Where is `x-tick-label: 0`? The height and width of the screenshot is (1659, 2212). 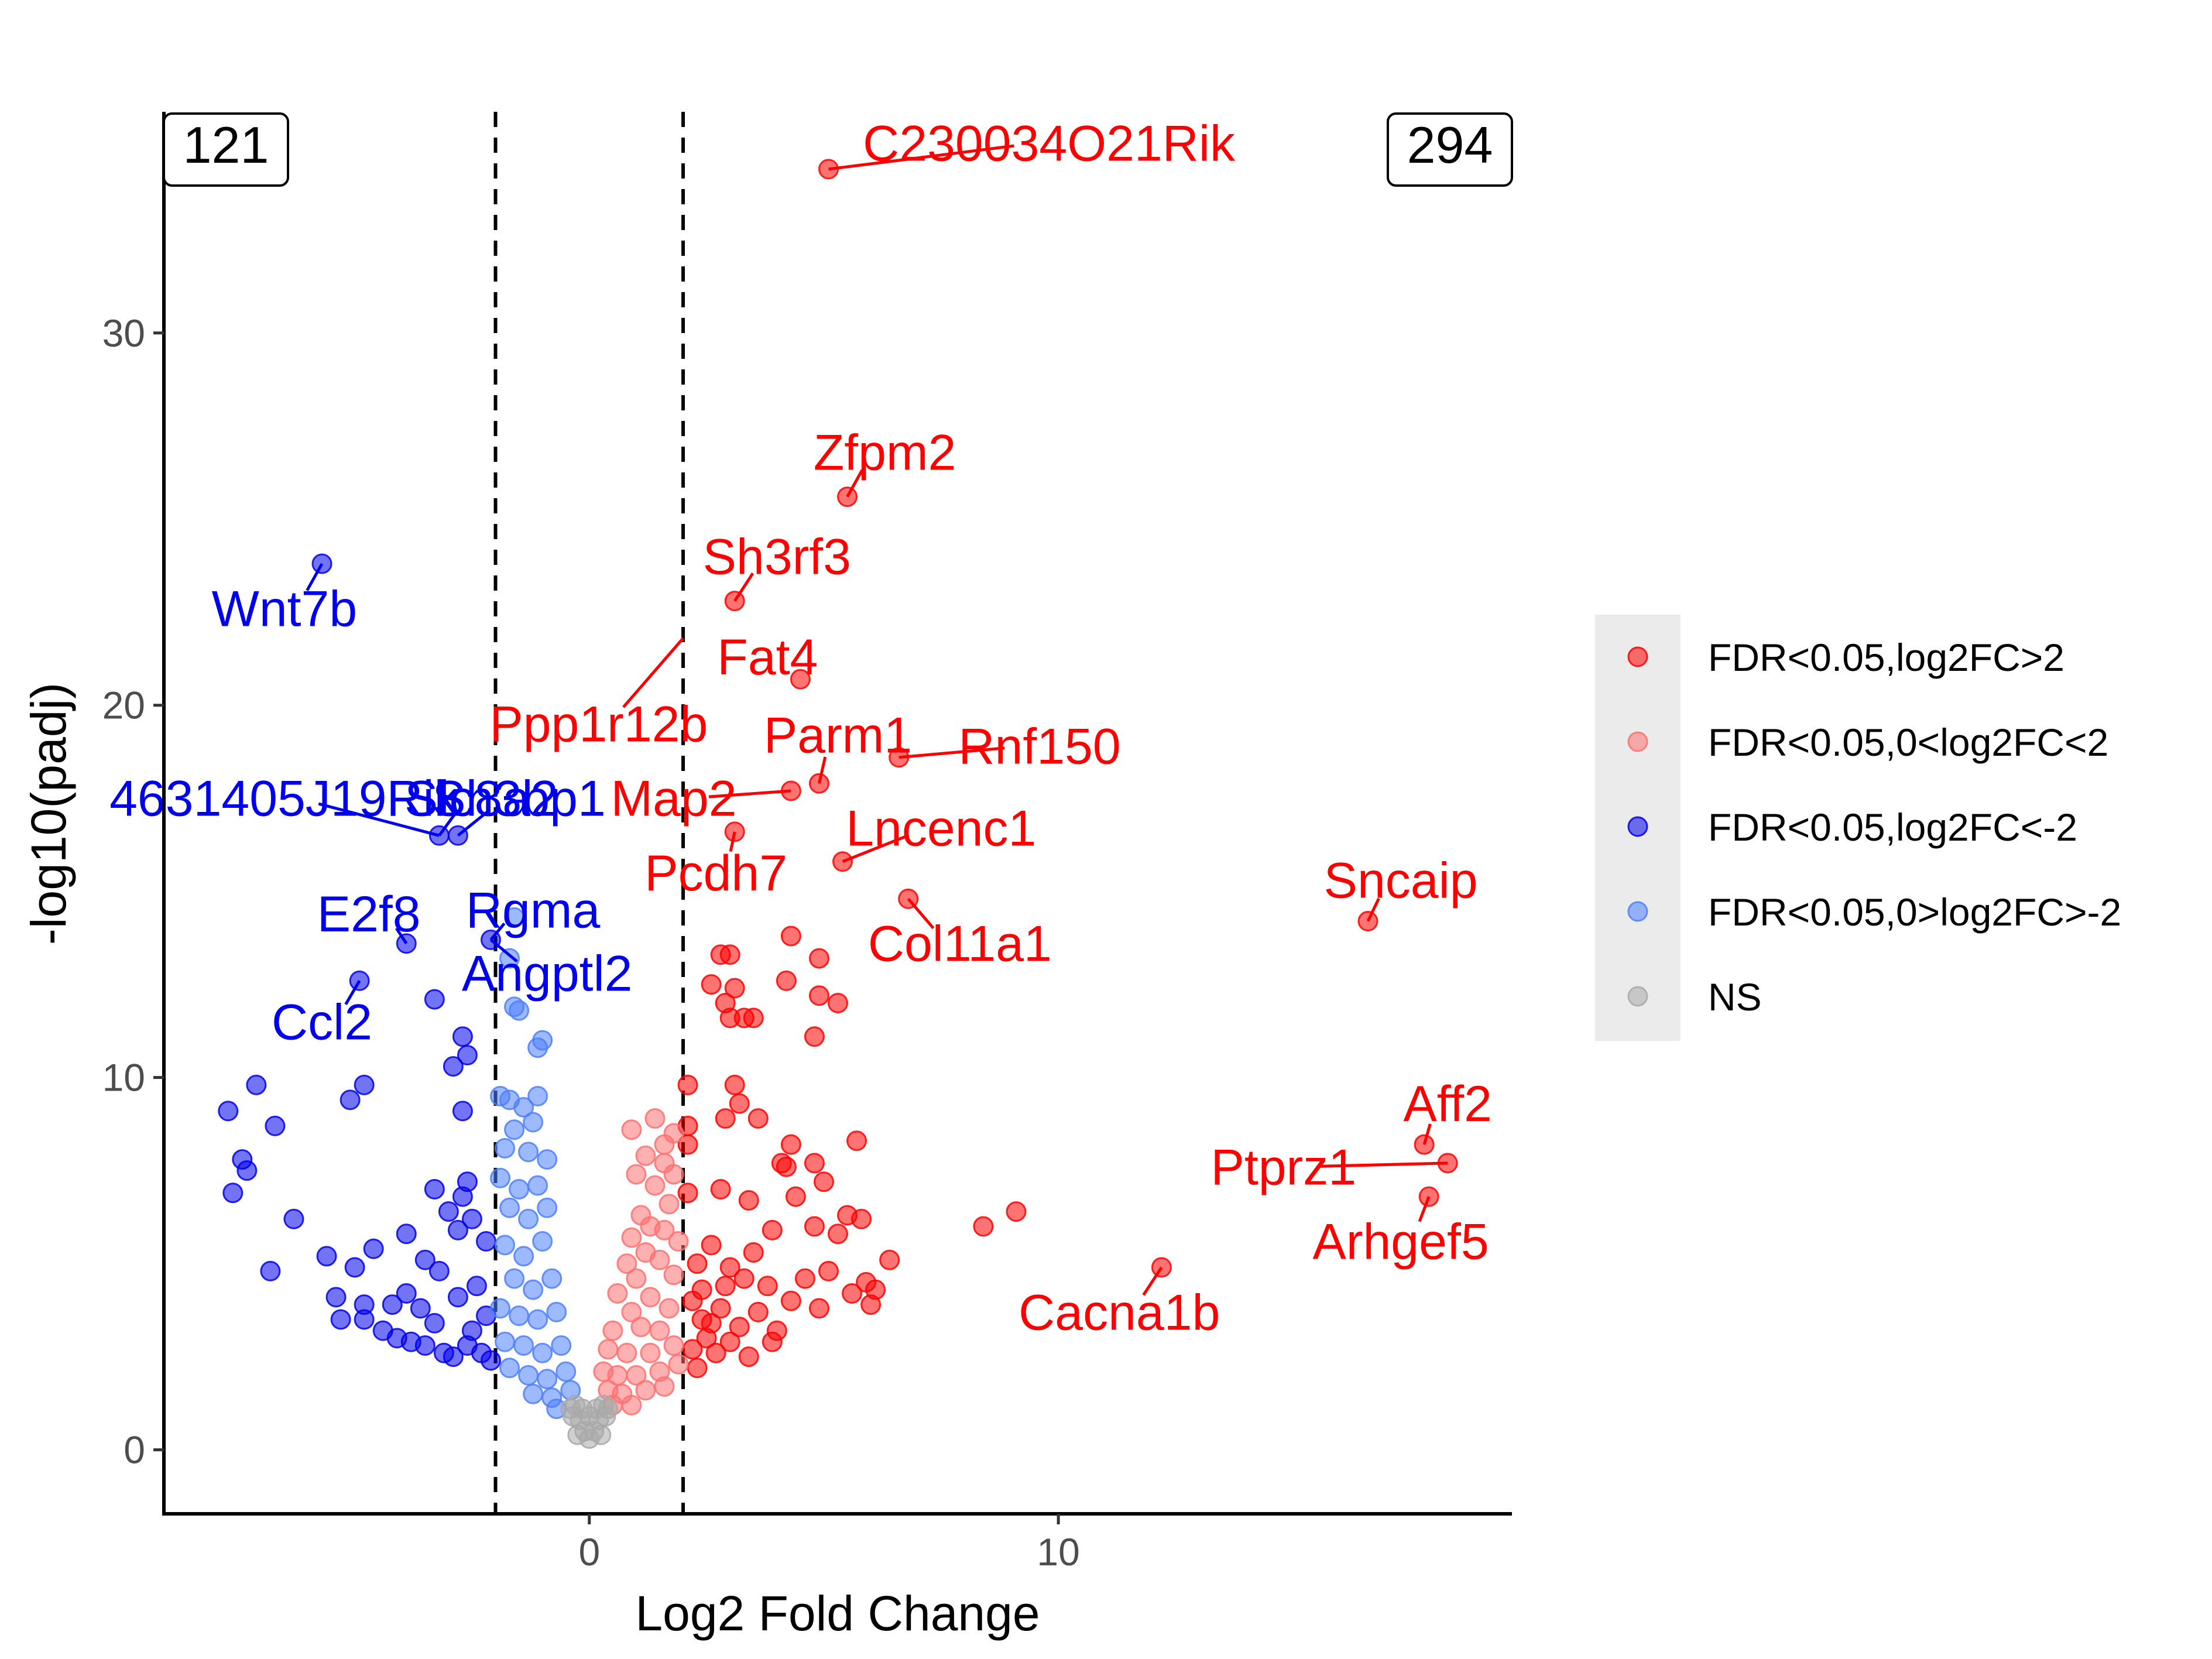 x-tick-label: 0 is located at coordinates (589, 1552).